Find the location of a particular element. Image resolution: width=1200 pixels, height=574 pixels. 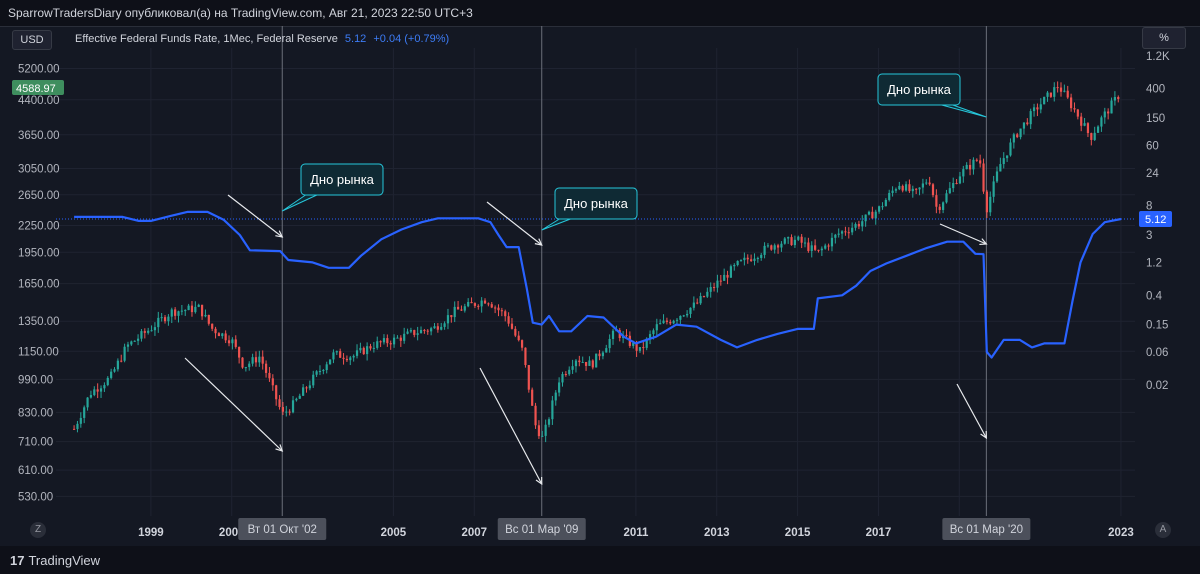

callout-tail is located at coordinates (557, 224).